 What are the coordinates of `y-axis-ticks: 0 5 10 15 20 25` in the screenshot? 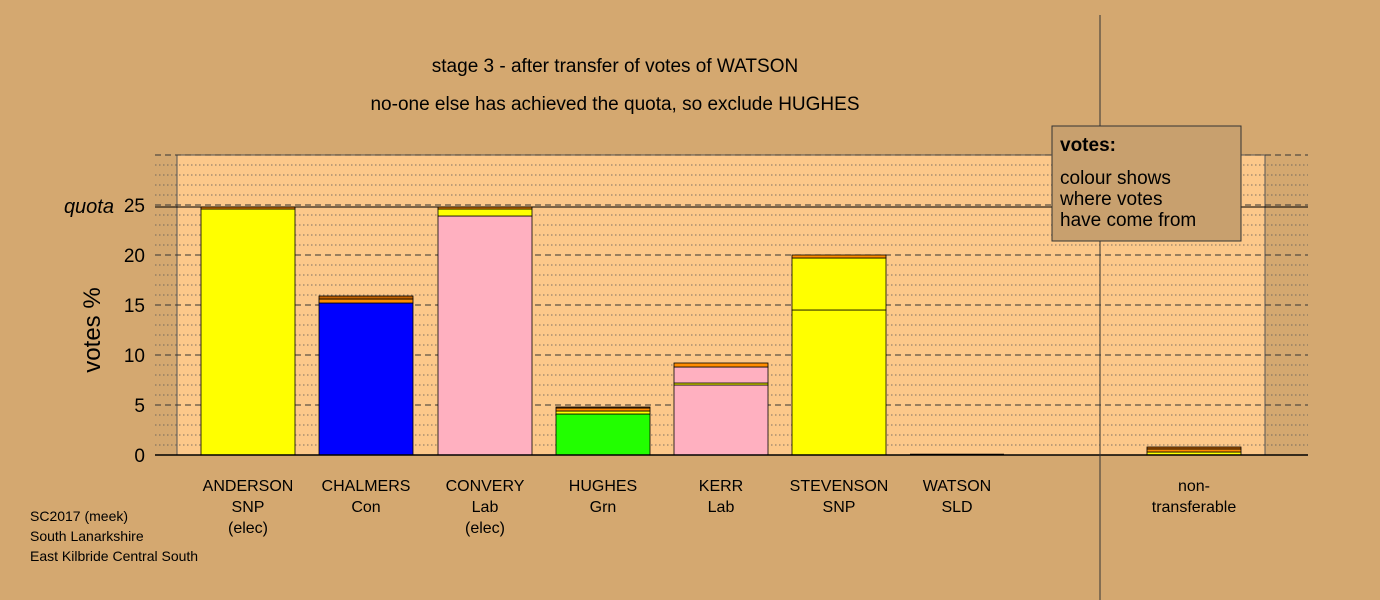 It's located at (134, 331).